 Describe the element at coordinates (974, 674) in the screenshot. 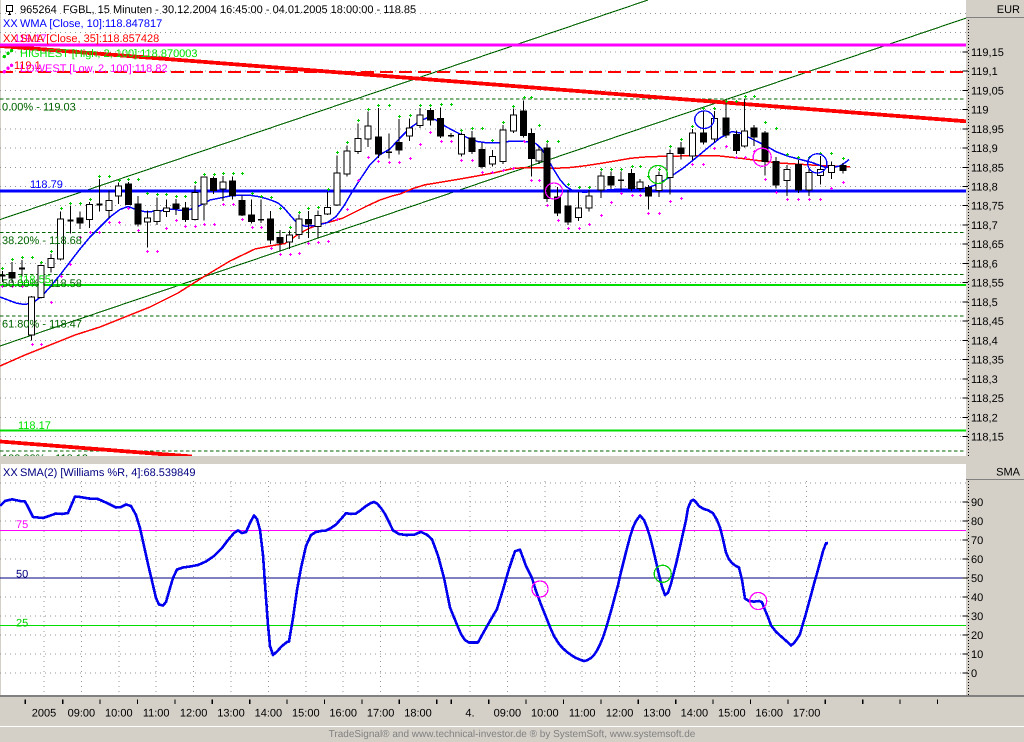

I see `svg-text: 0` at that location.